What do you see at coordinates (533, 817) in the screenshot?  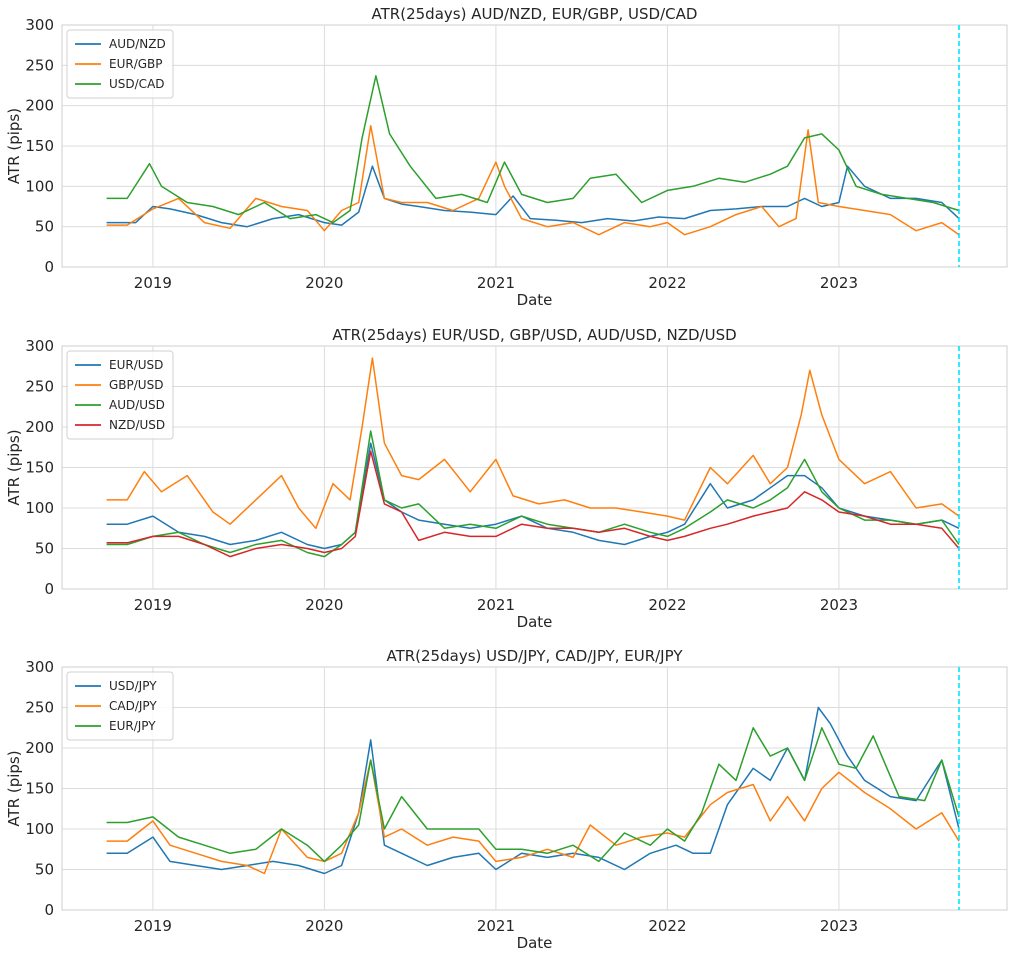 I see `series-line-cad-jpy` at bounding box center [533, 817].